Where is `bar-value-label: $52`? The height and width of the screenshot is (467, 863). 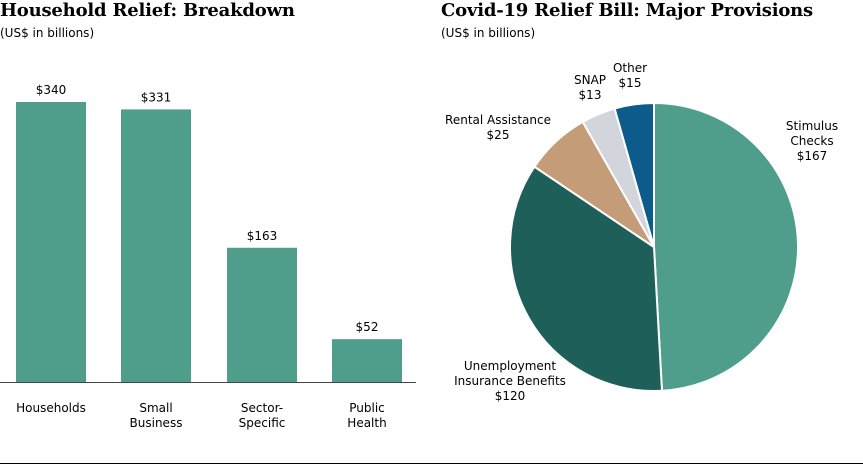
bar-value-label: $52 is located at coordinates (367, 327).